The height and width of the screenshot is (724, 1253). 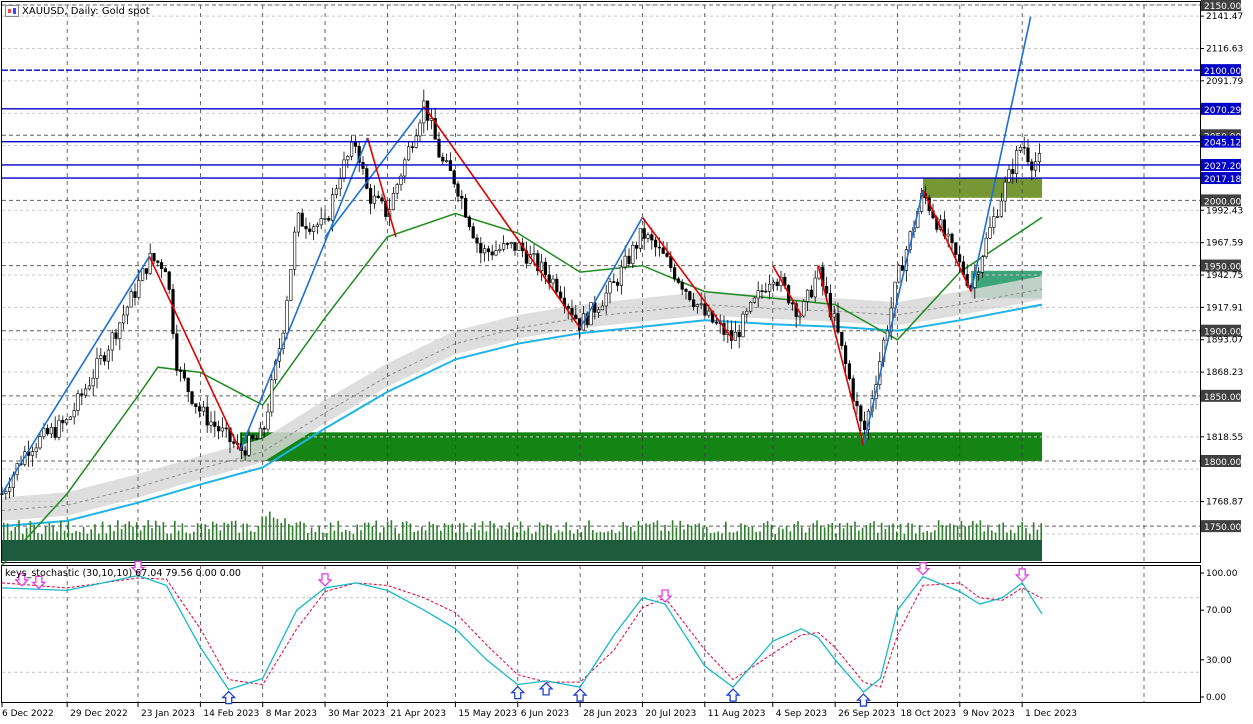 I want to click on symbol-label: XAUUSD, Daily: Gold spot, so click(x=86, y=11).